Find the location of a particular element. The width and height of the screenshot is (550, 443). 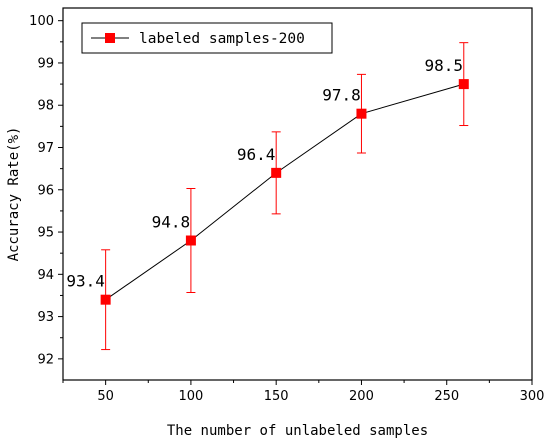

x-tick-label: 100 is located at coordinates (190, 396).